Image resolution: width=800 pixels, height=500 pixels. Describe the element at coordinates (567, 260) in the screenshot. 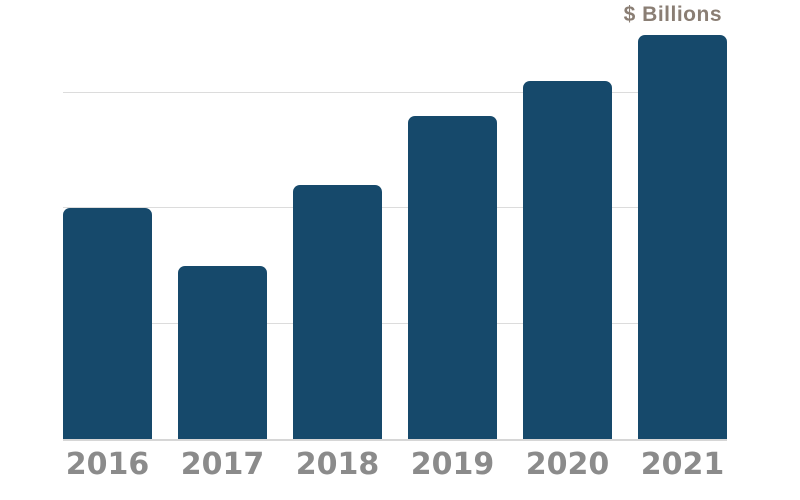

I see `bar-2020` at that location.